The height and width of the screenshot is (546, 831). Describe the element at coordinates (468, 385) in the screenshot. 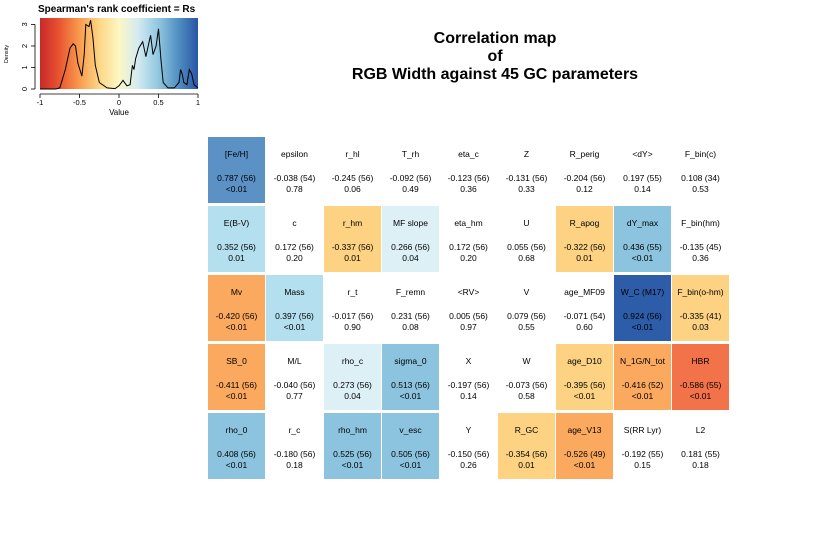

I see `cell-coefficient: -0.197 (56)` at that location.